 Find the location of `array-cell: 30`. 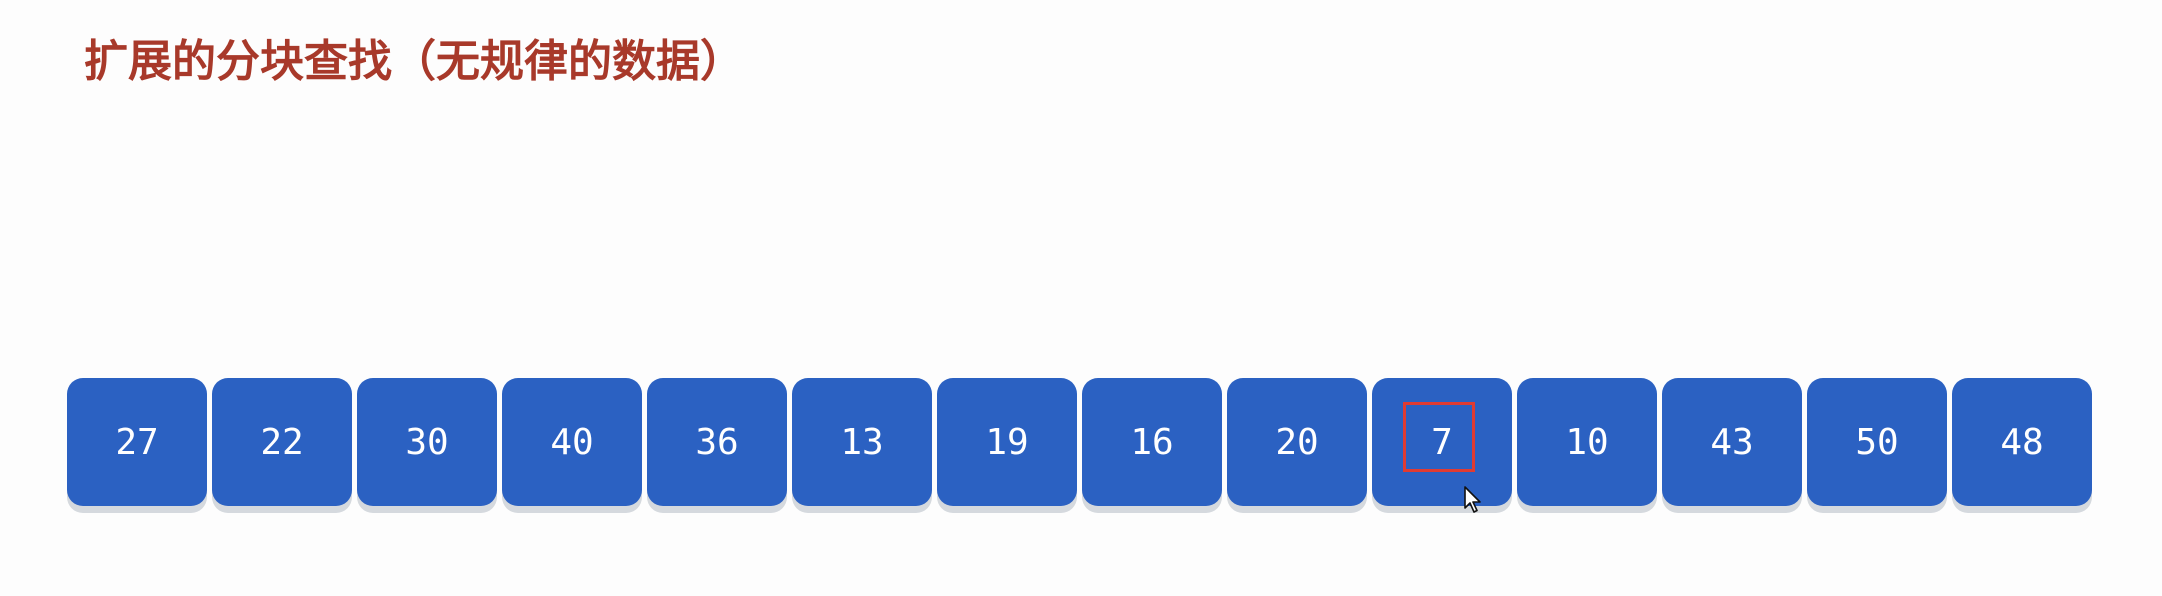

array-cell: 30 is located at coordinates (427, 442).